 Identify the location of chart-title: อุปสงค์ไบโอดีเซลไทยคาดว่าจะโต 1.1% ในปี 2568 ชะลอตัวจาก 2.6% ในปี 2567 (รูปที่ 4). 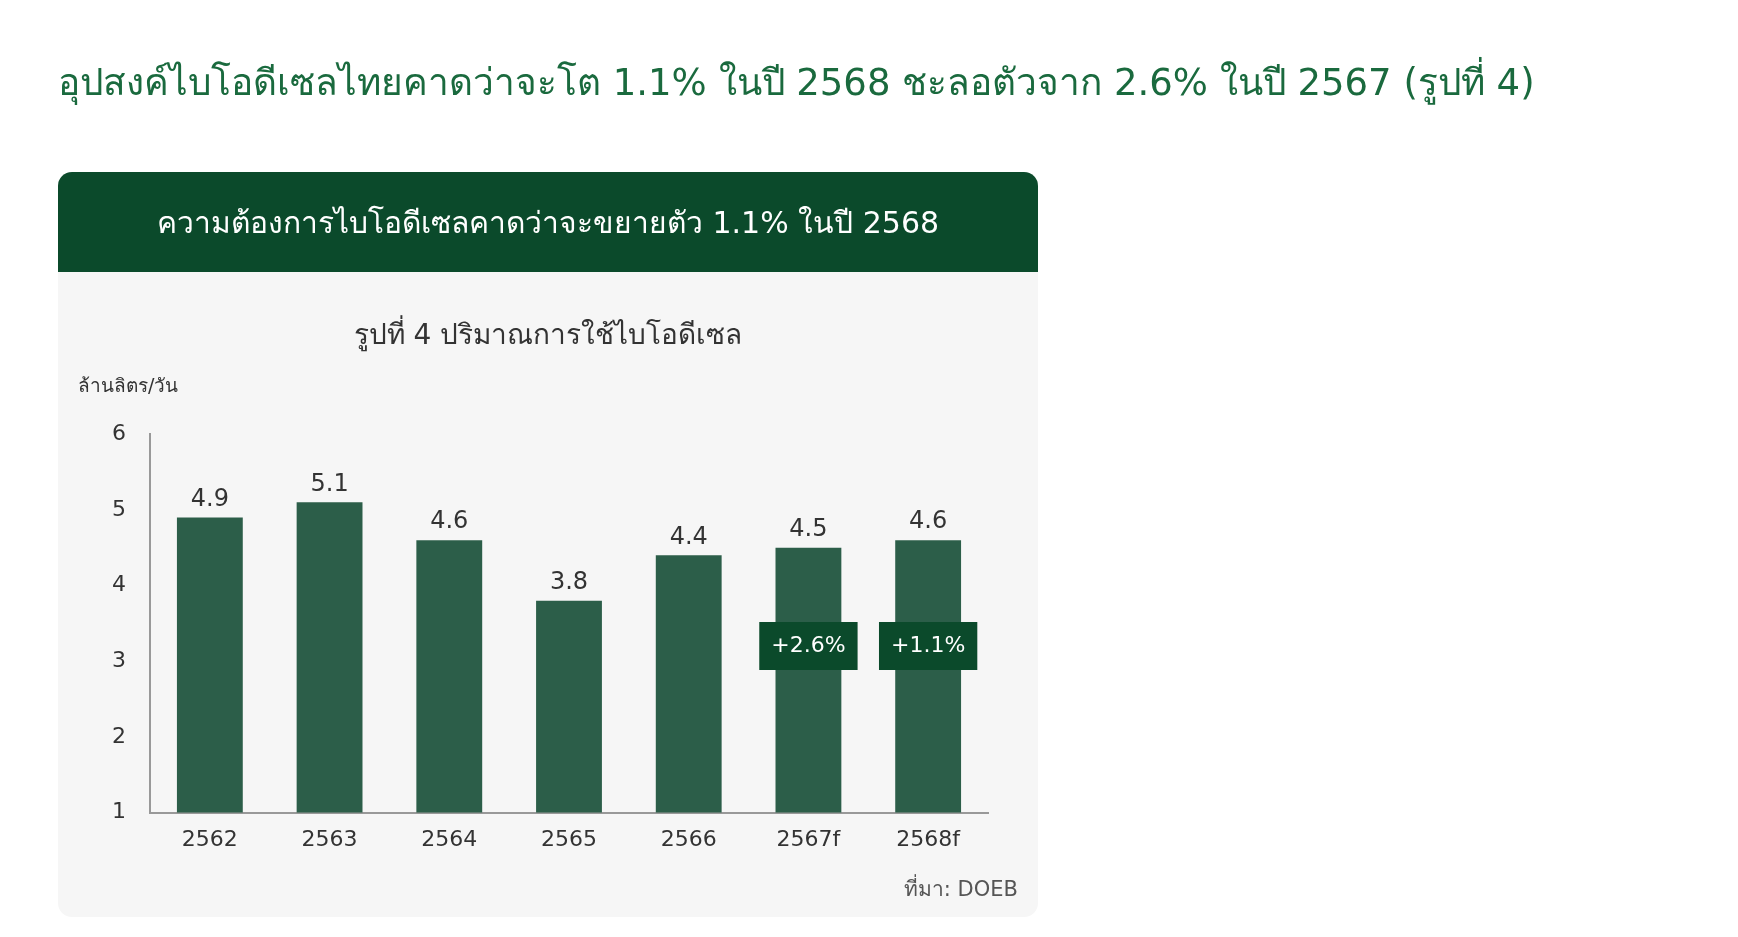
(796, 81).